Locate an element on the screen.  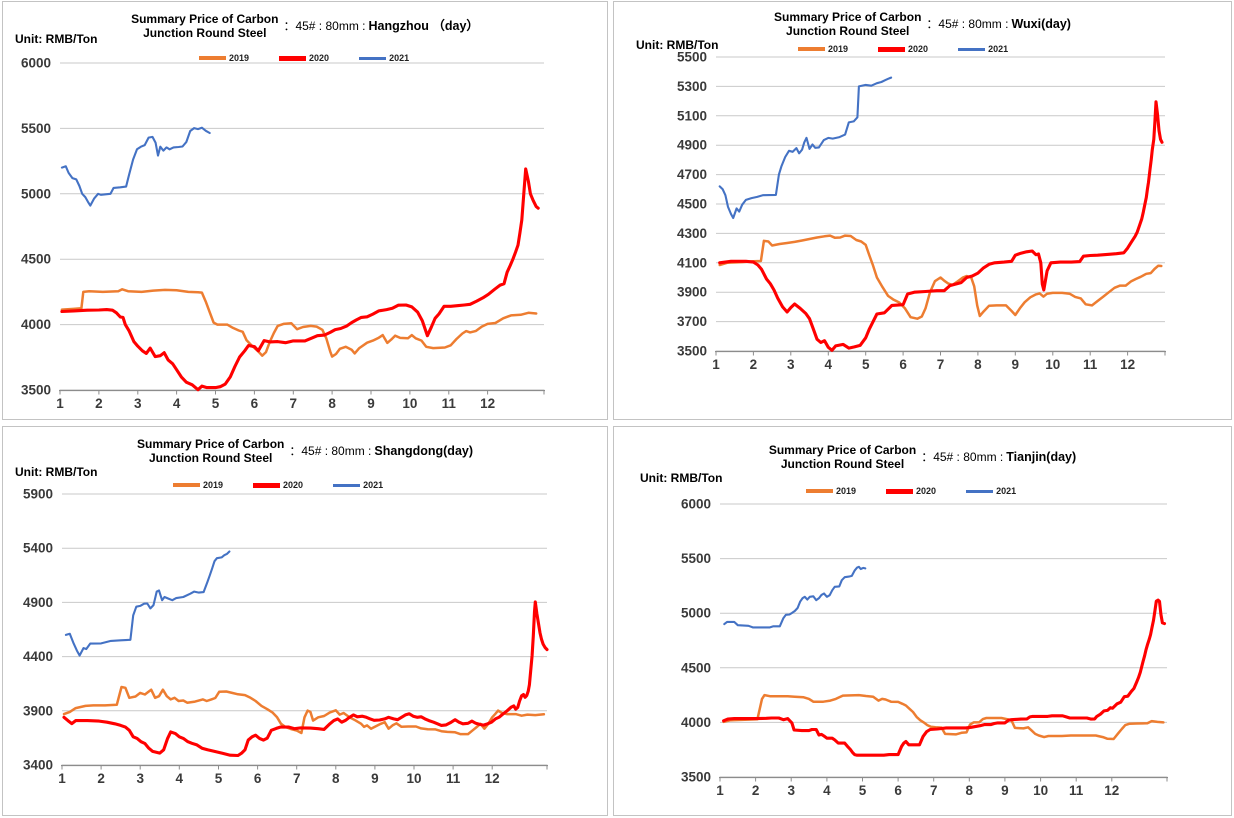
y-tick-label: 4700 is located at coordinates (692, 174).